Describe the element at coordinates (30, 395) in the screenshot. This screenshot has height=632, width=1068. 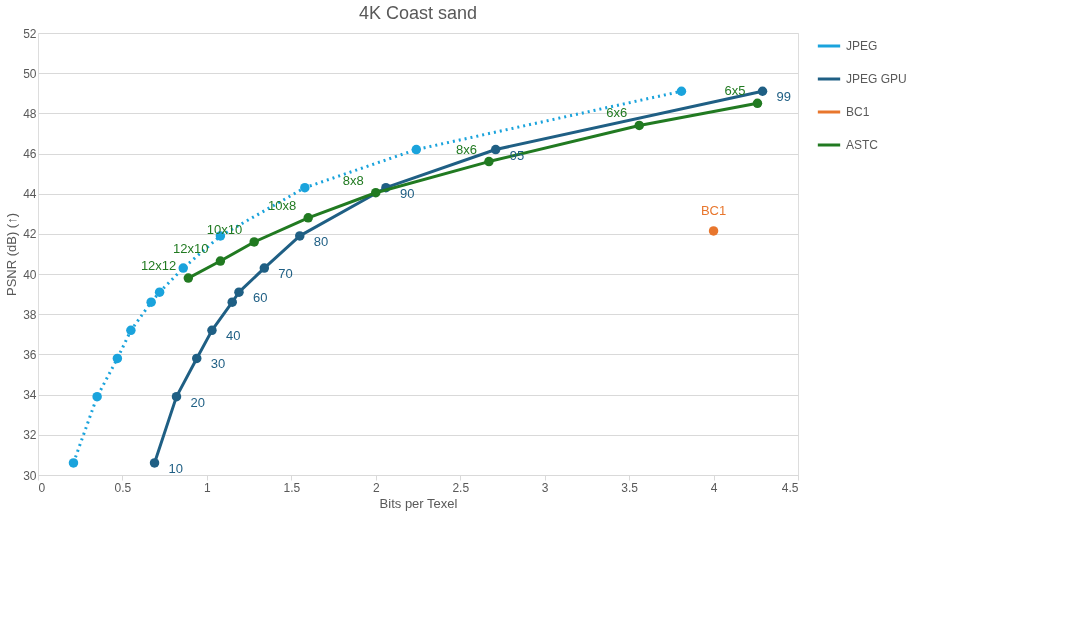
I see `y-tick-label: 34` at that location.